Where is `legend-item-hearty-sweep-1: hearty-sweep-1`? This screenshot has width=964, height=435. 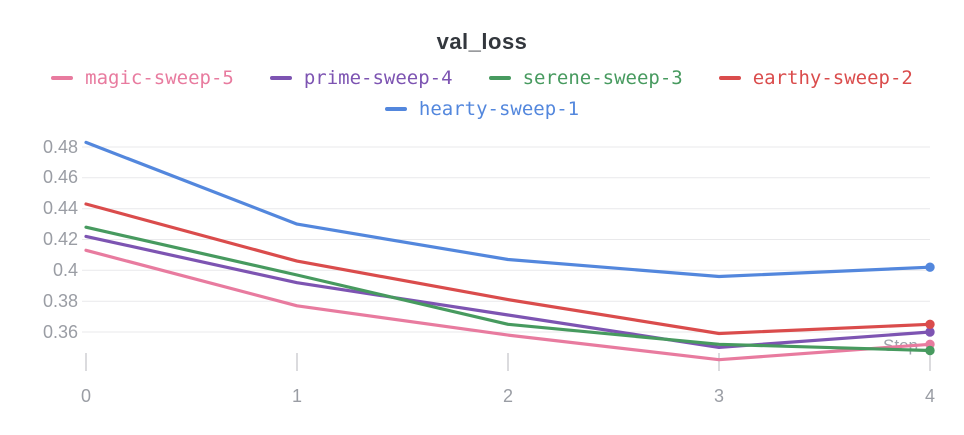 legend-item-hearty-sweep-1: hearty-sweep-1 is located at coordinates (482, 109).